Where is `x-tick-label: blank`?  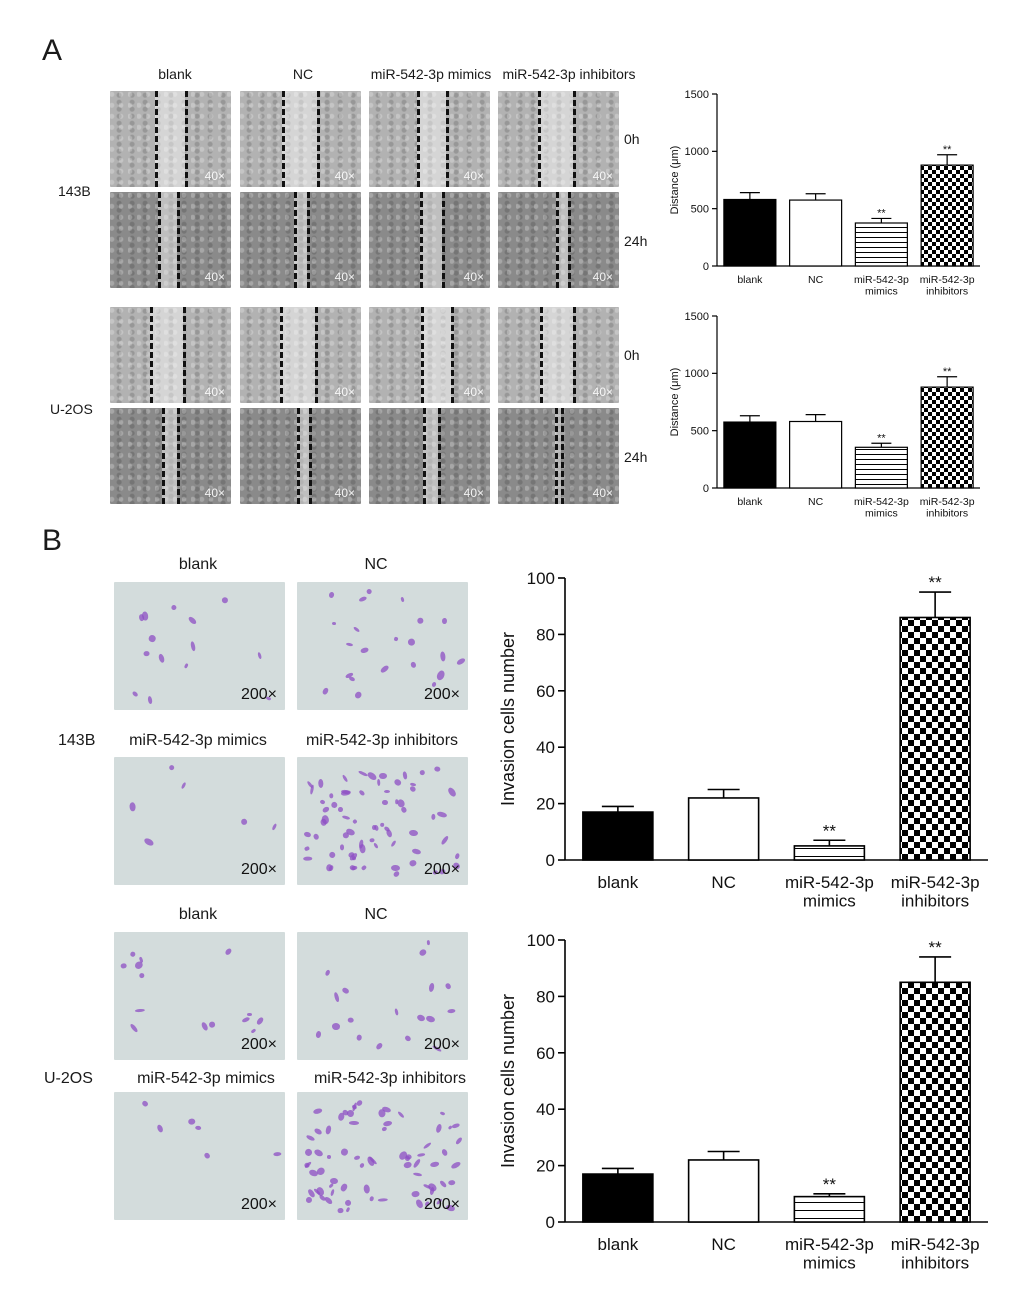
x-tick-label: blank is located at coordinates (750, 502).